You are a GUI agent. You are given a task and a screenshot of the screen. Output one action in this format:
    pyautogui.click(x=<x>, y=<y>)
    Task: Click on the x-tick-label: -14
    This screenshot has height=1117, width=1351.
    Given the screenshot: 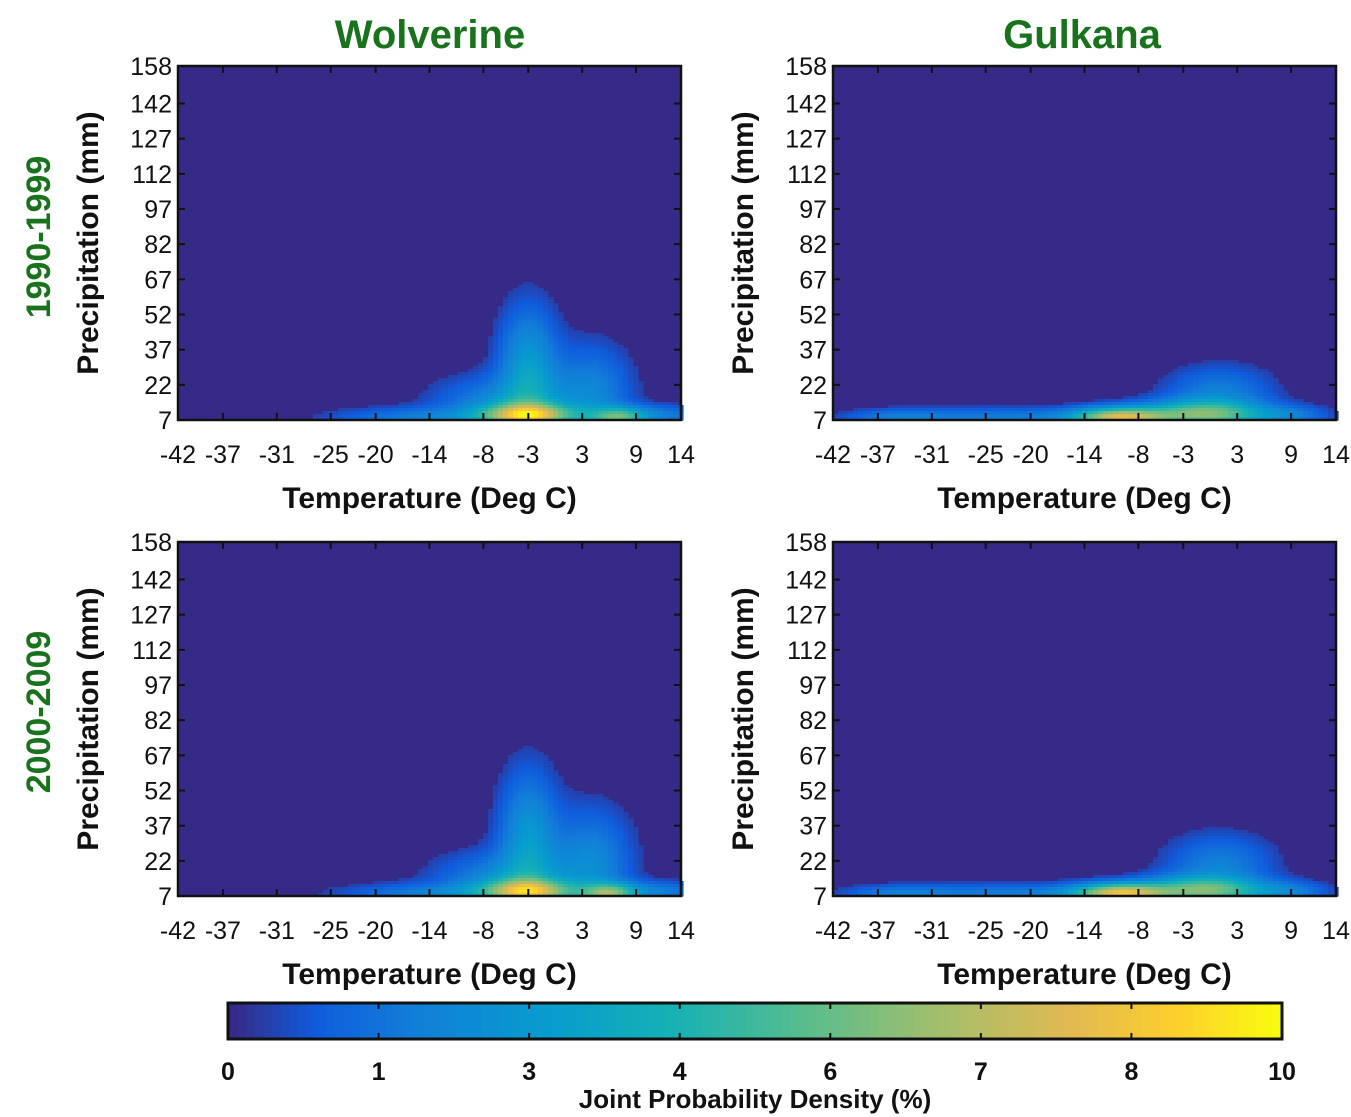 What is the action you would take?
    pyautogui.click(x=429, y=931)
    